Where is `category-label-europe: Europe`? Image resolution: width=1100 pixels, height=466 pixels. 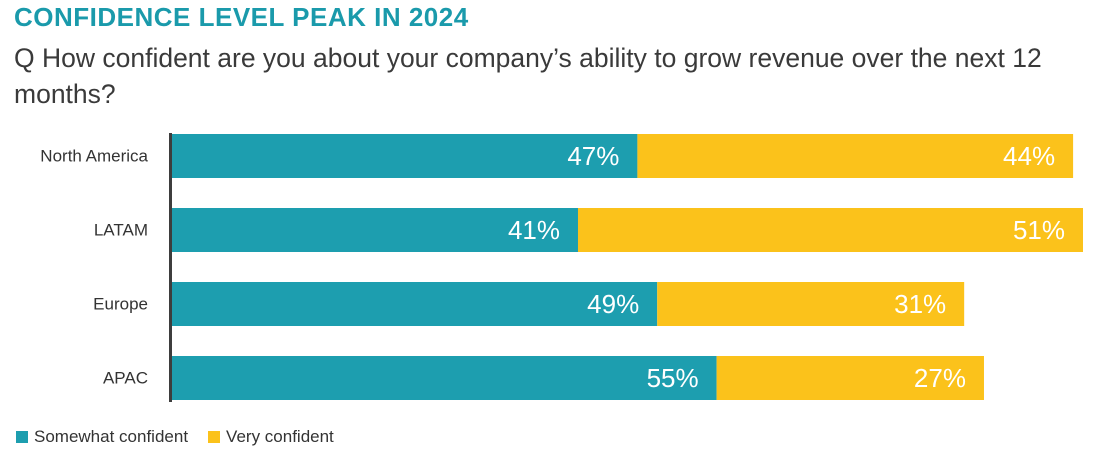
category-label-europe: Europe is located at coordinates (120, 304).